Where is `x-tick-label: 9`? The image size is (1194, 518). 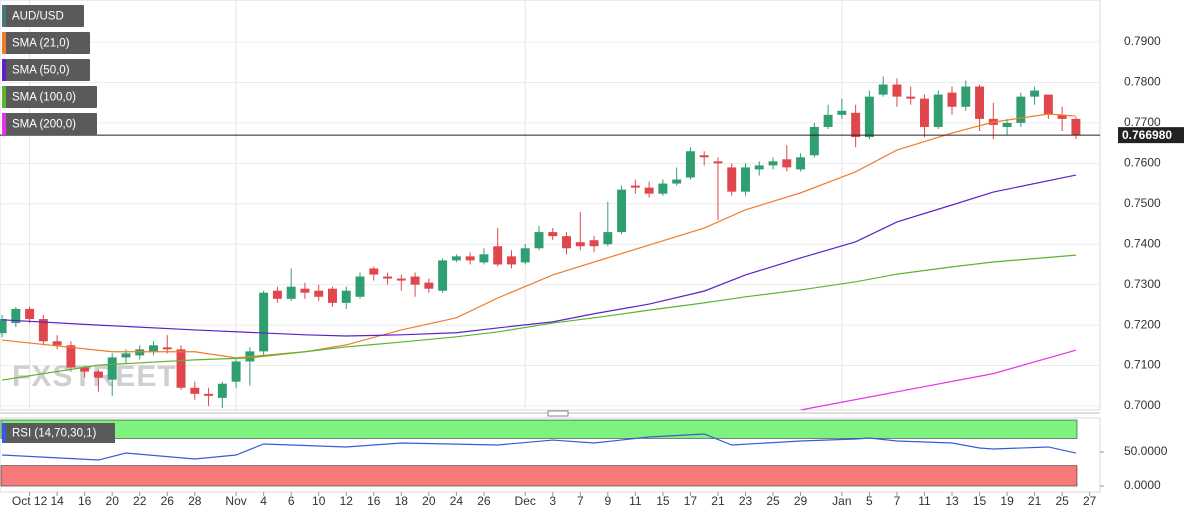 x-tick-label: 9 is located at coordinates (607, 501).